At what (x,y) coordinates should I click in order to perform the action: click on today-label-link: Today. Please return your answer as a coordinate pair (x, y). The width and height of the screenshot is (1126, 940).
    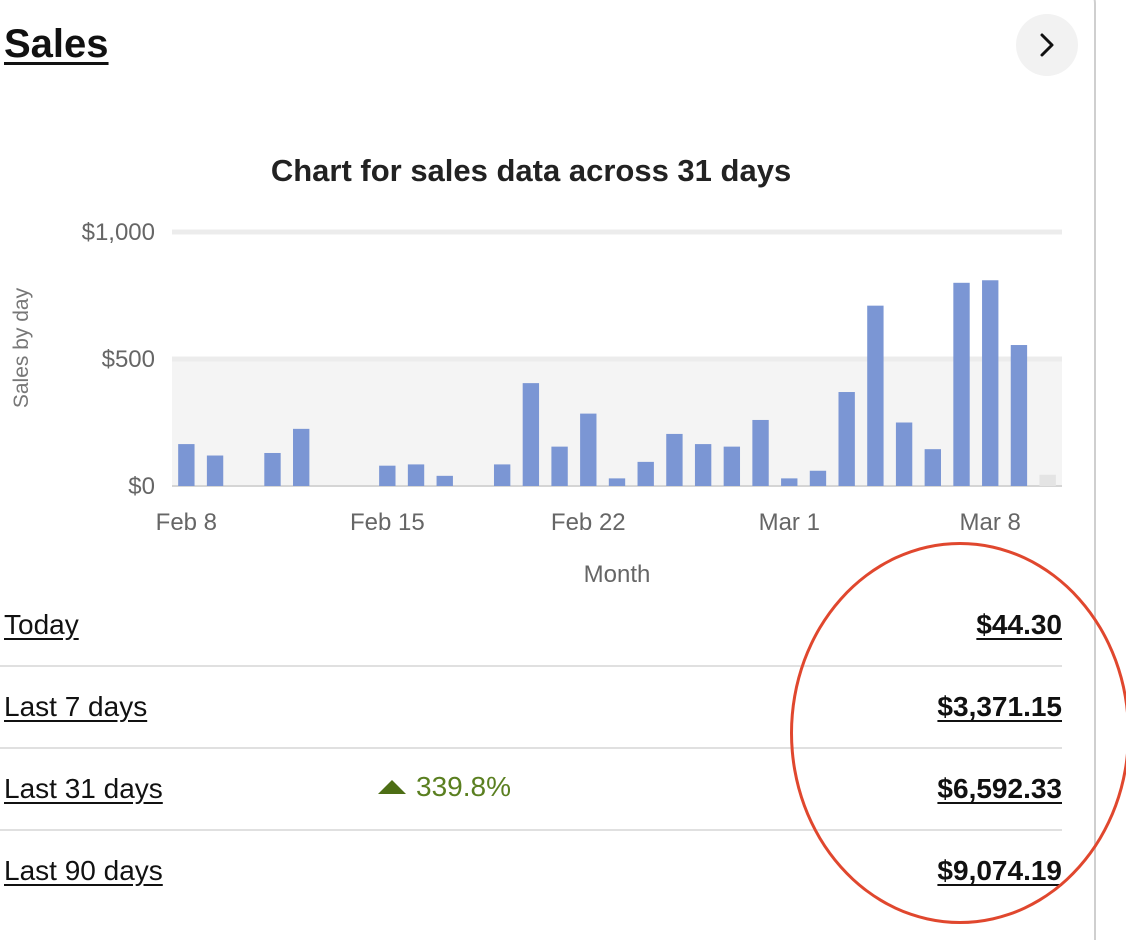
    Looking at the image, I should click on (41, 624).